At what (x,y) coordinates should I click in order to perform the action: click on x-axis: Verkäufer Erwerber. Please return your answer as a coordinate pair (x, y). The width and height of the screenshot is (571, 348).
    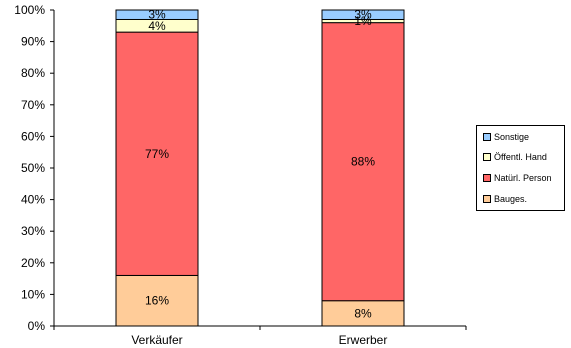
    Looking at the image, I should click on (260, 336).